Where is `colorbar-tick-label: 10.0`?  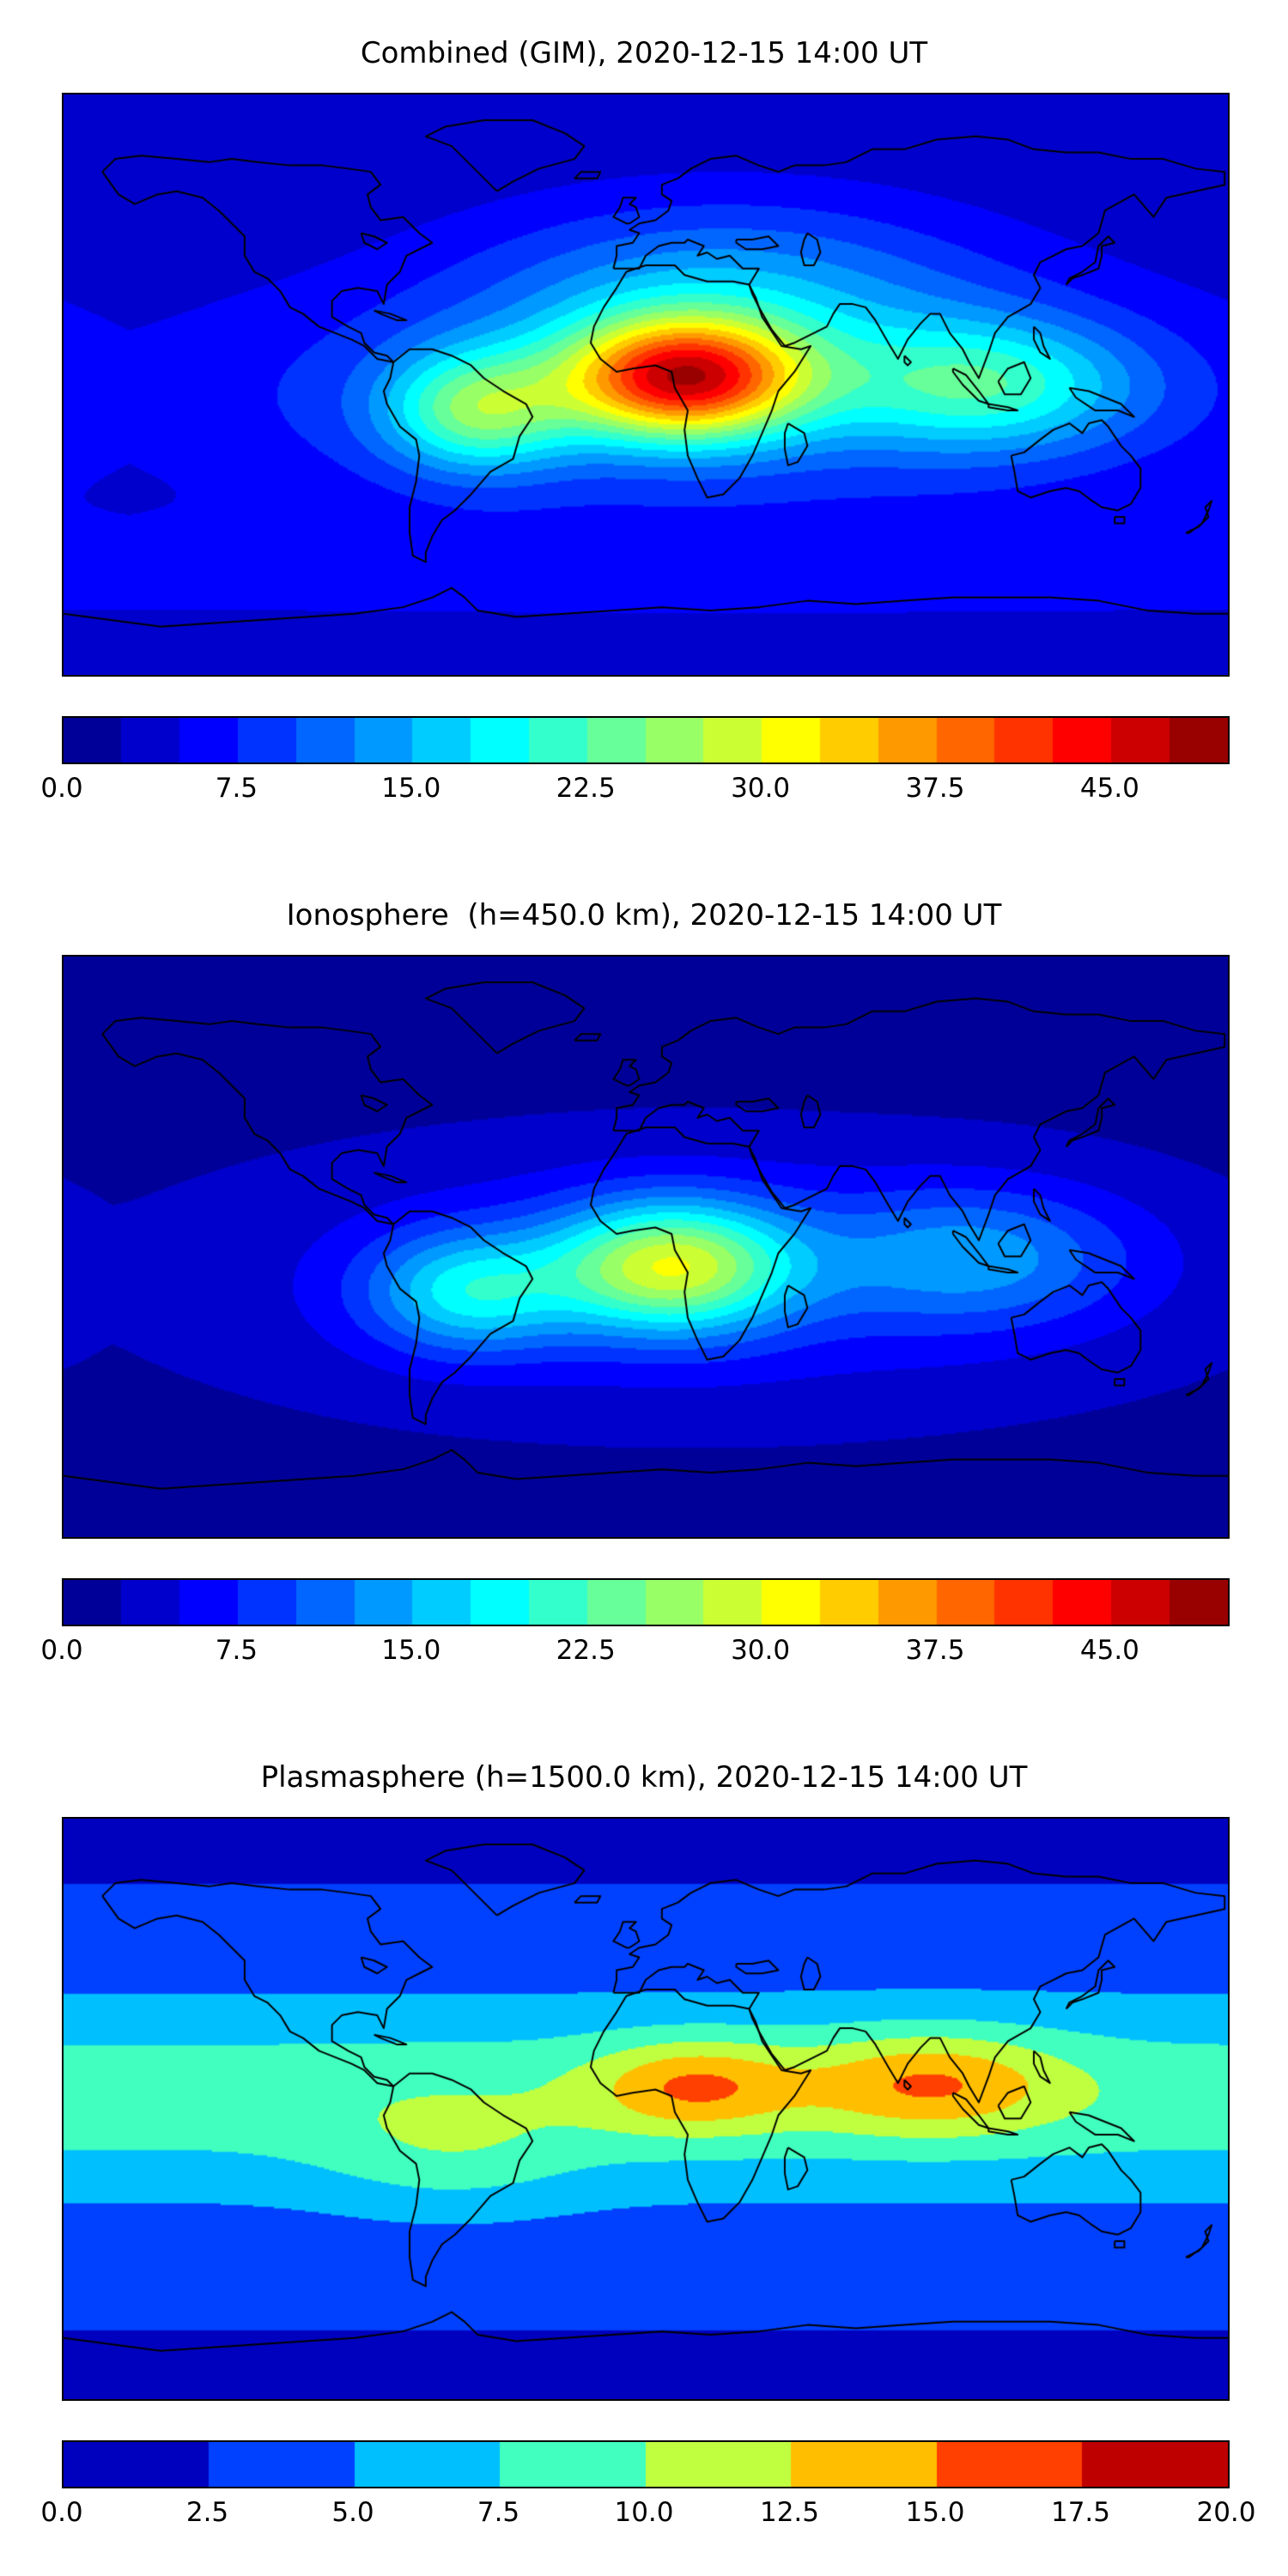
colorbar-tick-label: 10.0 is located at coordinates (644, 2513).